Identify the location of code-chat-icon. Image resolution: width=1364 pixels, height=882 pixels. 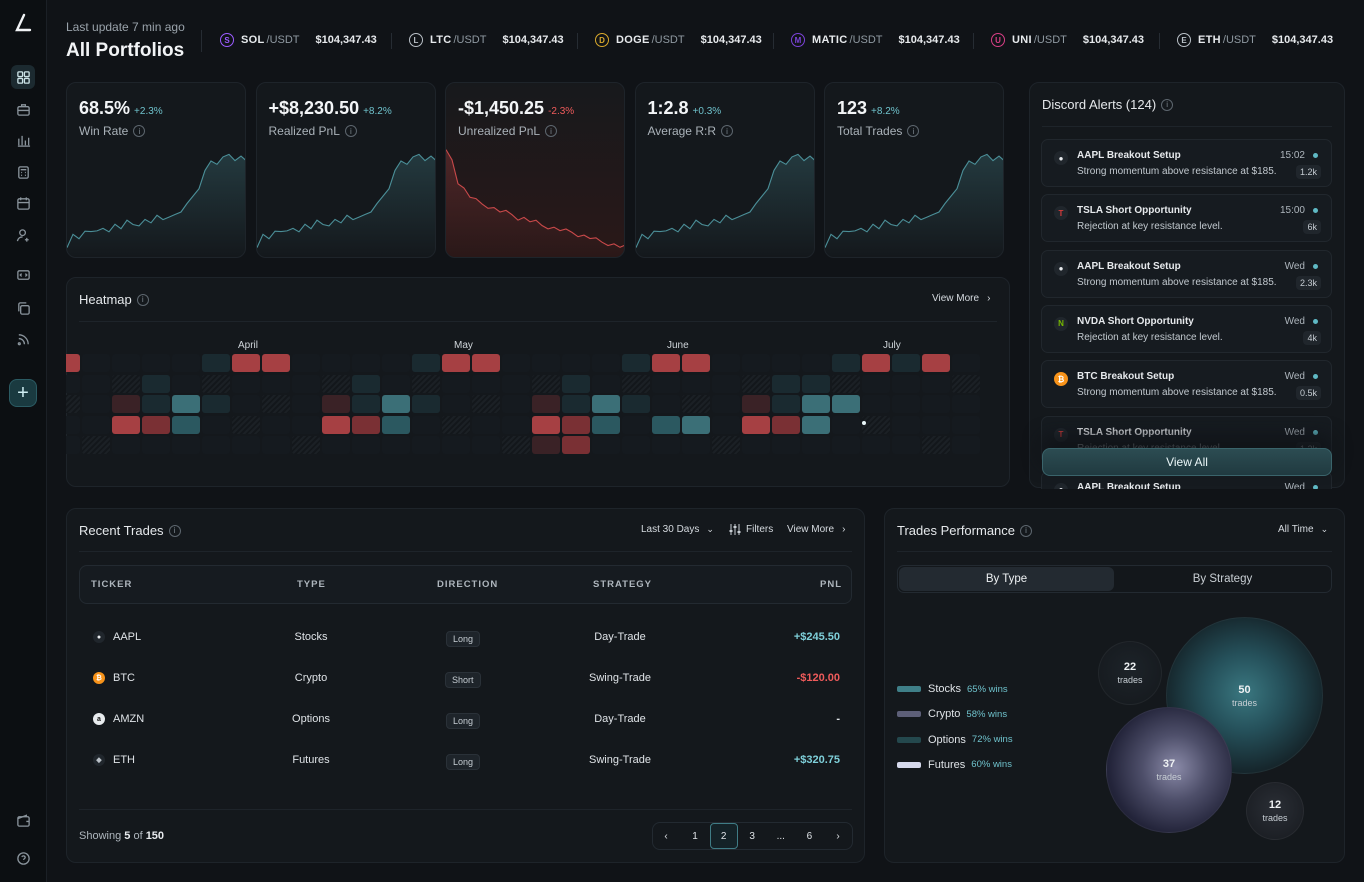
(23, 275).